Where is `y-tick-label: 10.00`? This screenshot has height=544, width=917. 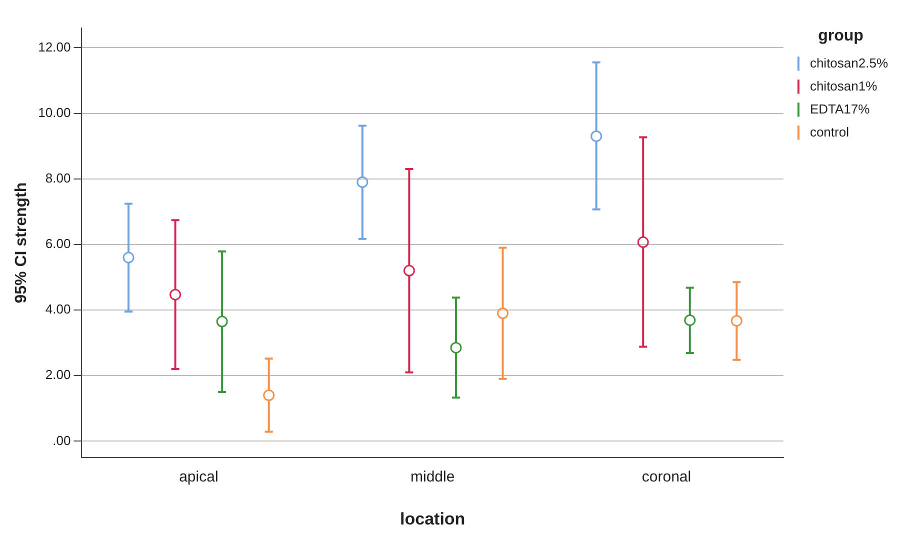 y-tick-label: 10.00 is located at coordinates (54, 112).